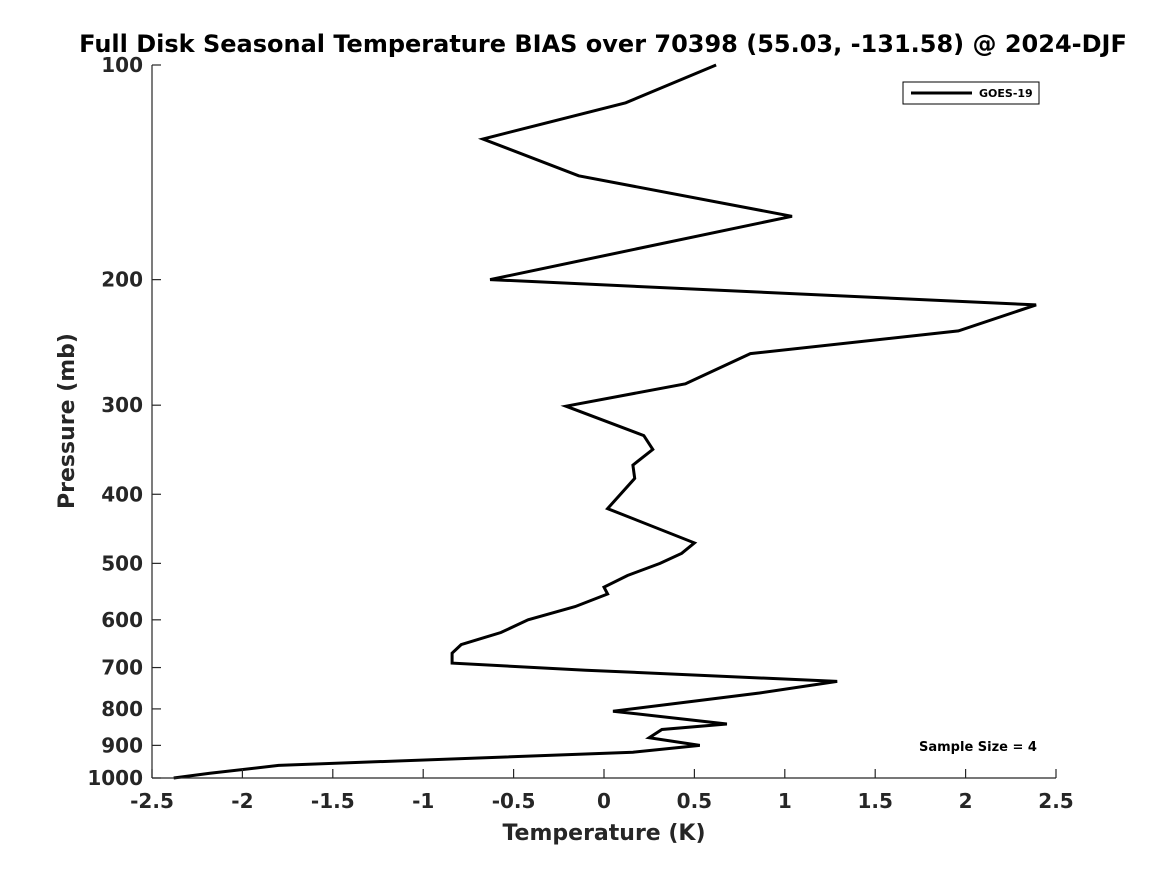  Describe the element at coordinates (333, 801) in the screenshot. I see `x-tick-label: -1.5` at that location.